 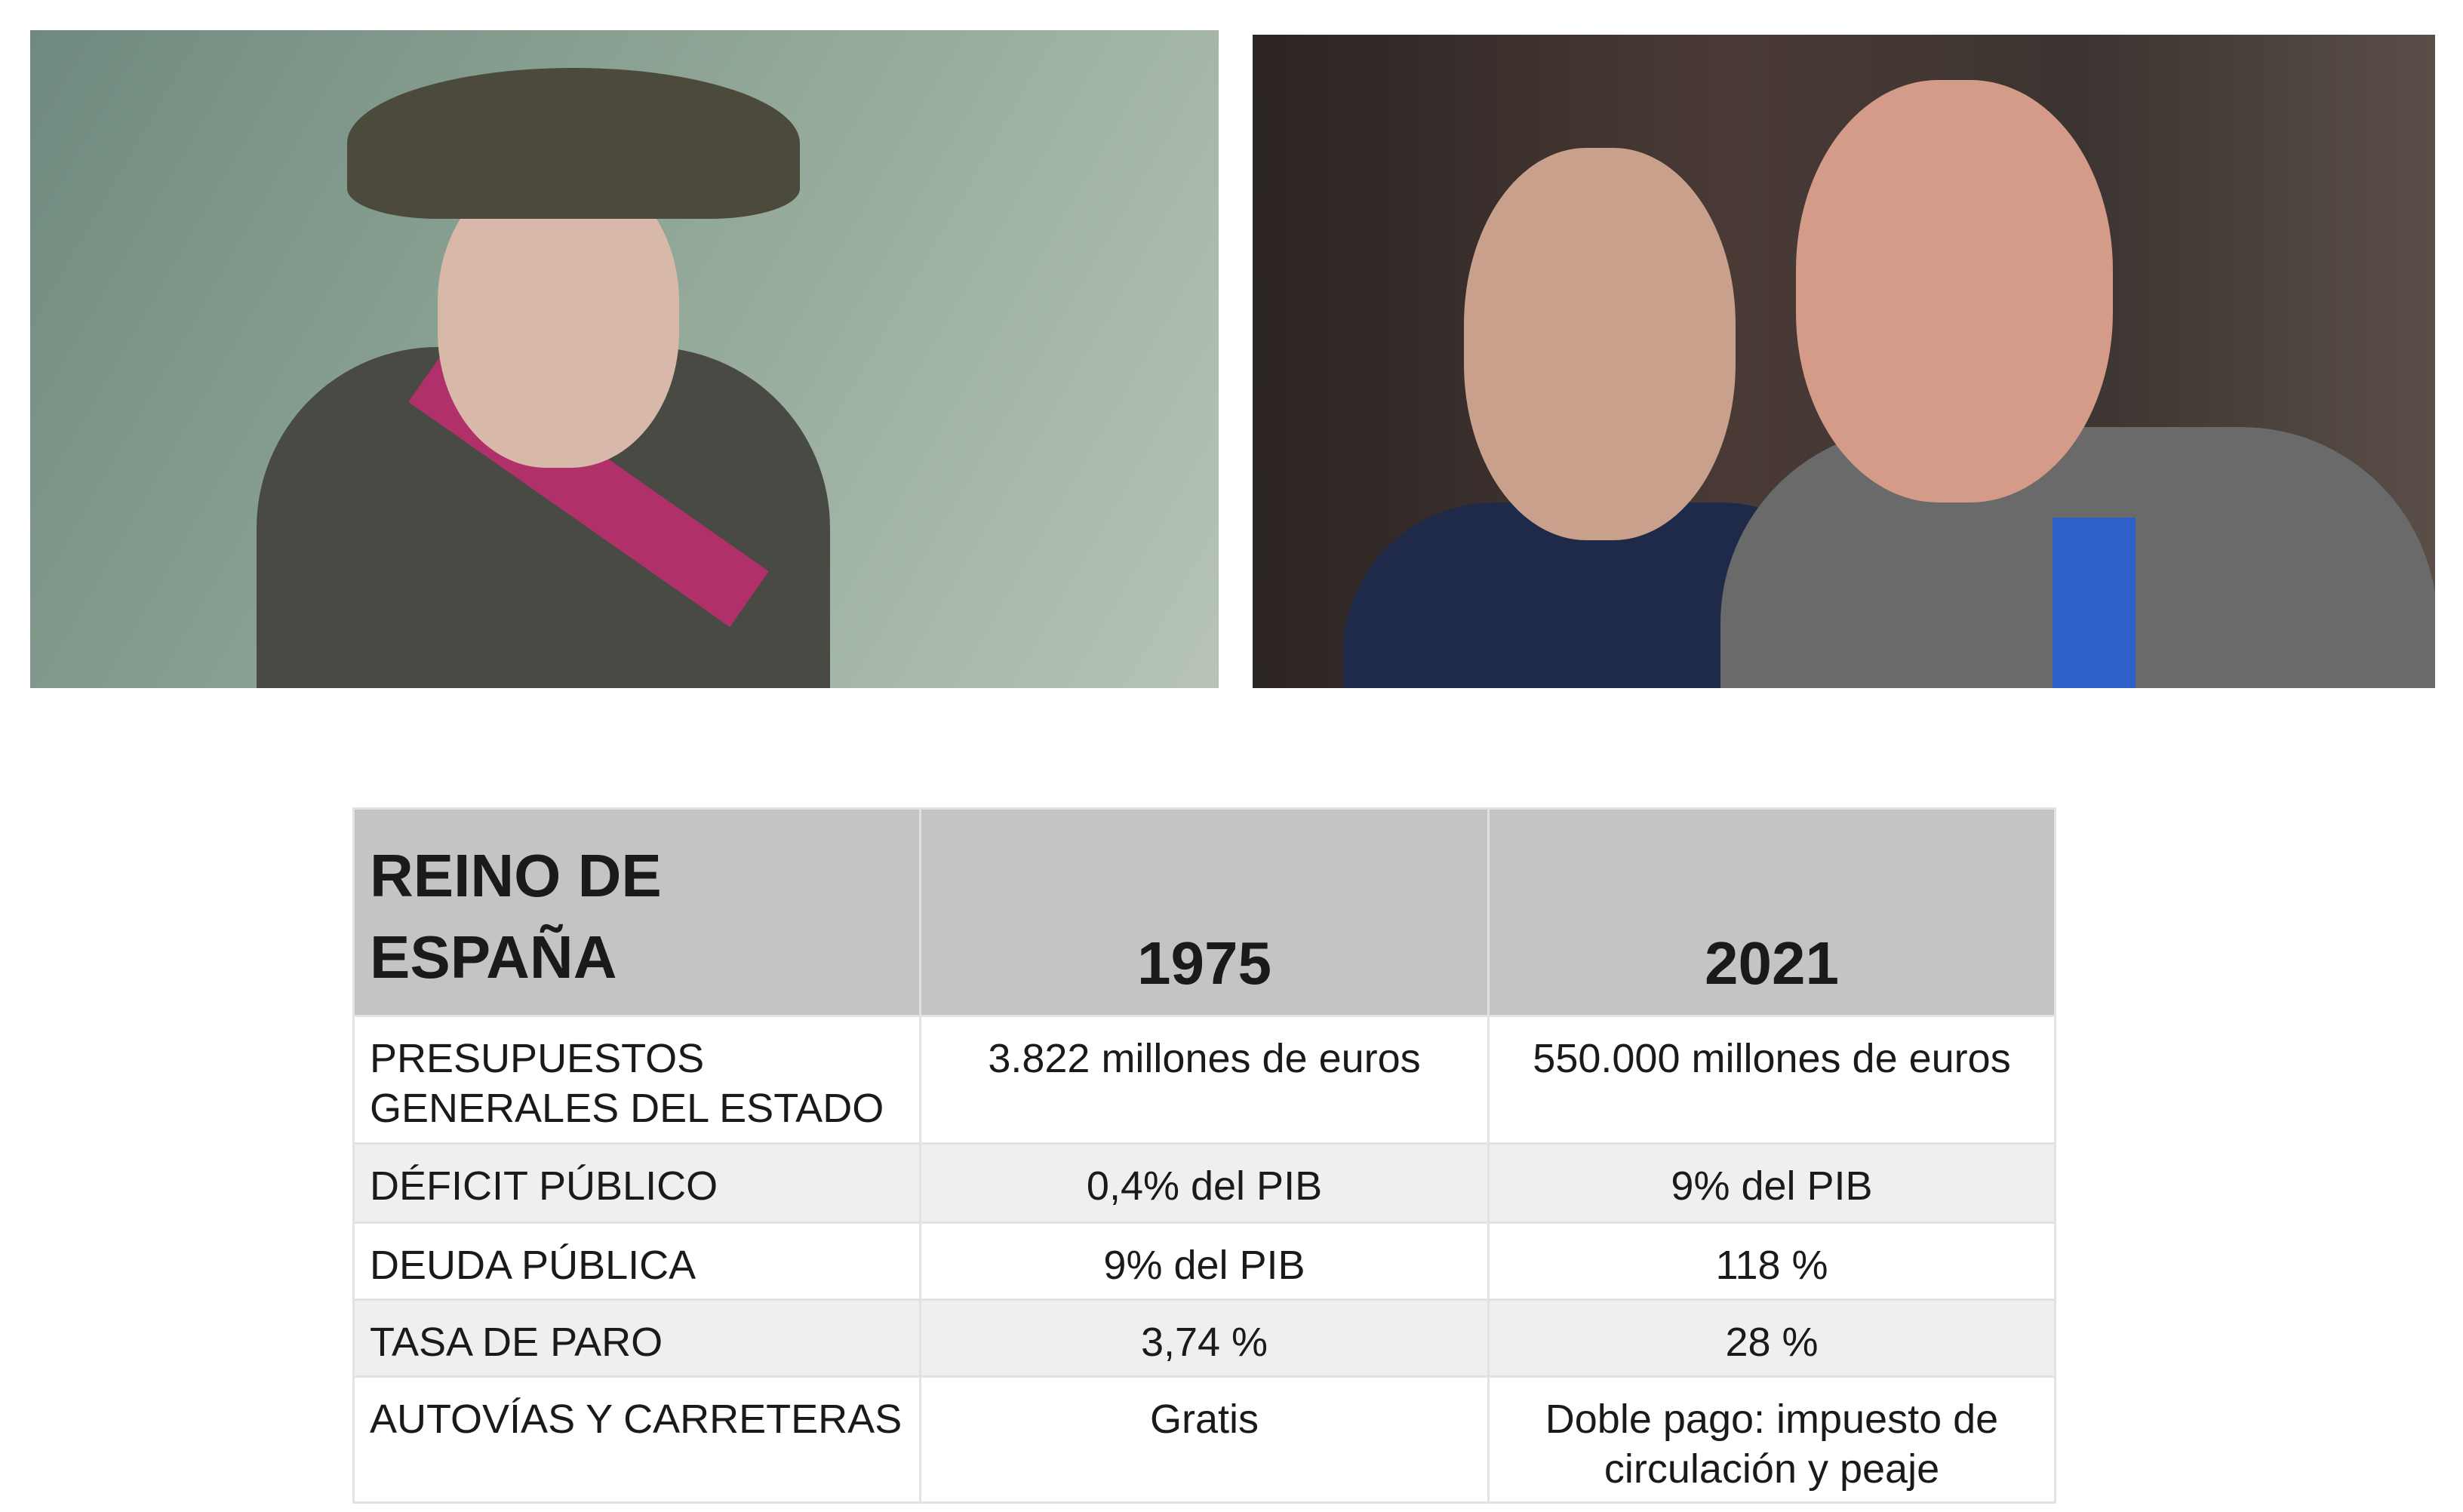 I want to click on face-right-shape, so click(x=1955, y=291).